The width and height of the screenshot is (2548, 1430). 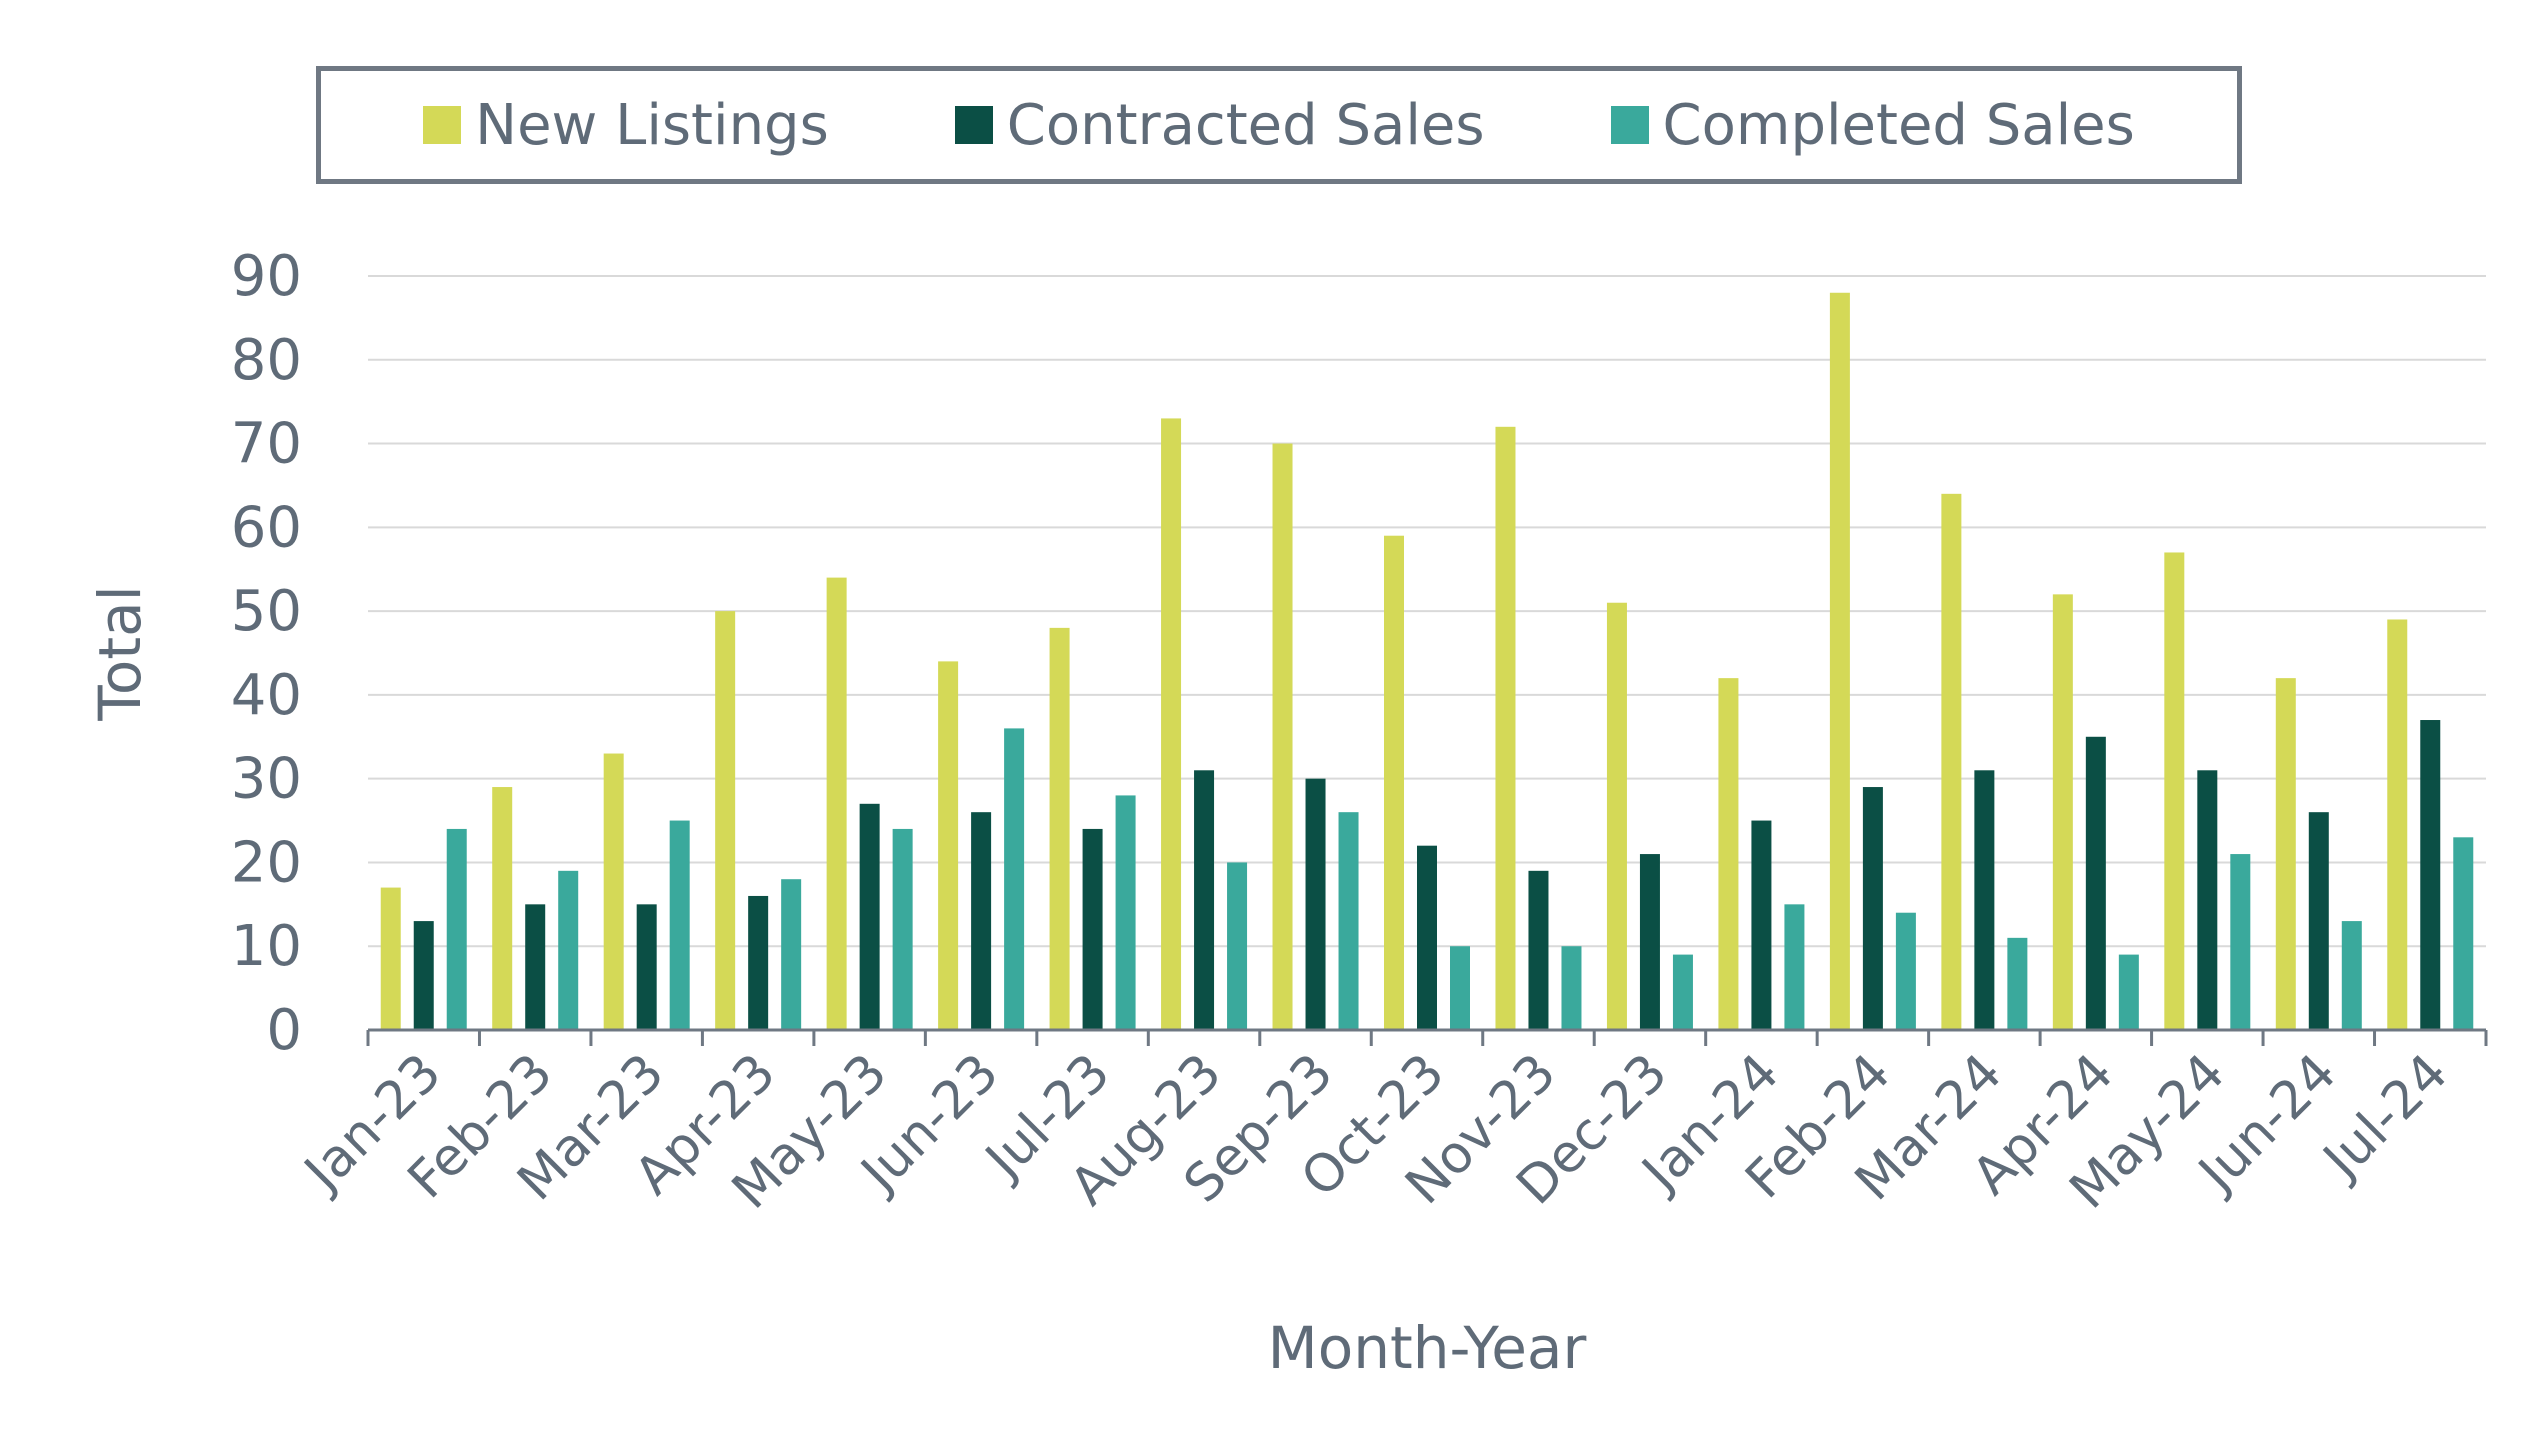 I want to click on y-tick-label: 50, so click(x=266, y=611).